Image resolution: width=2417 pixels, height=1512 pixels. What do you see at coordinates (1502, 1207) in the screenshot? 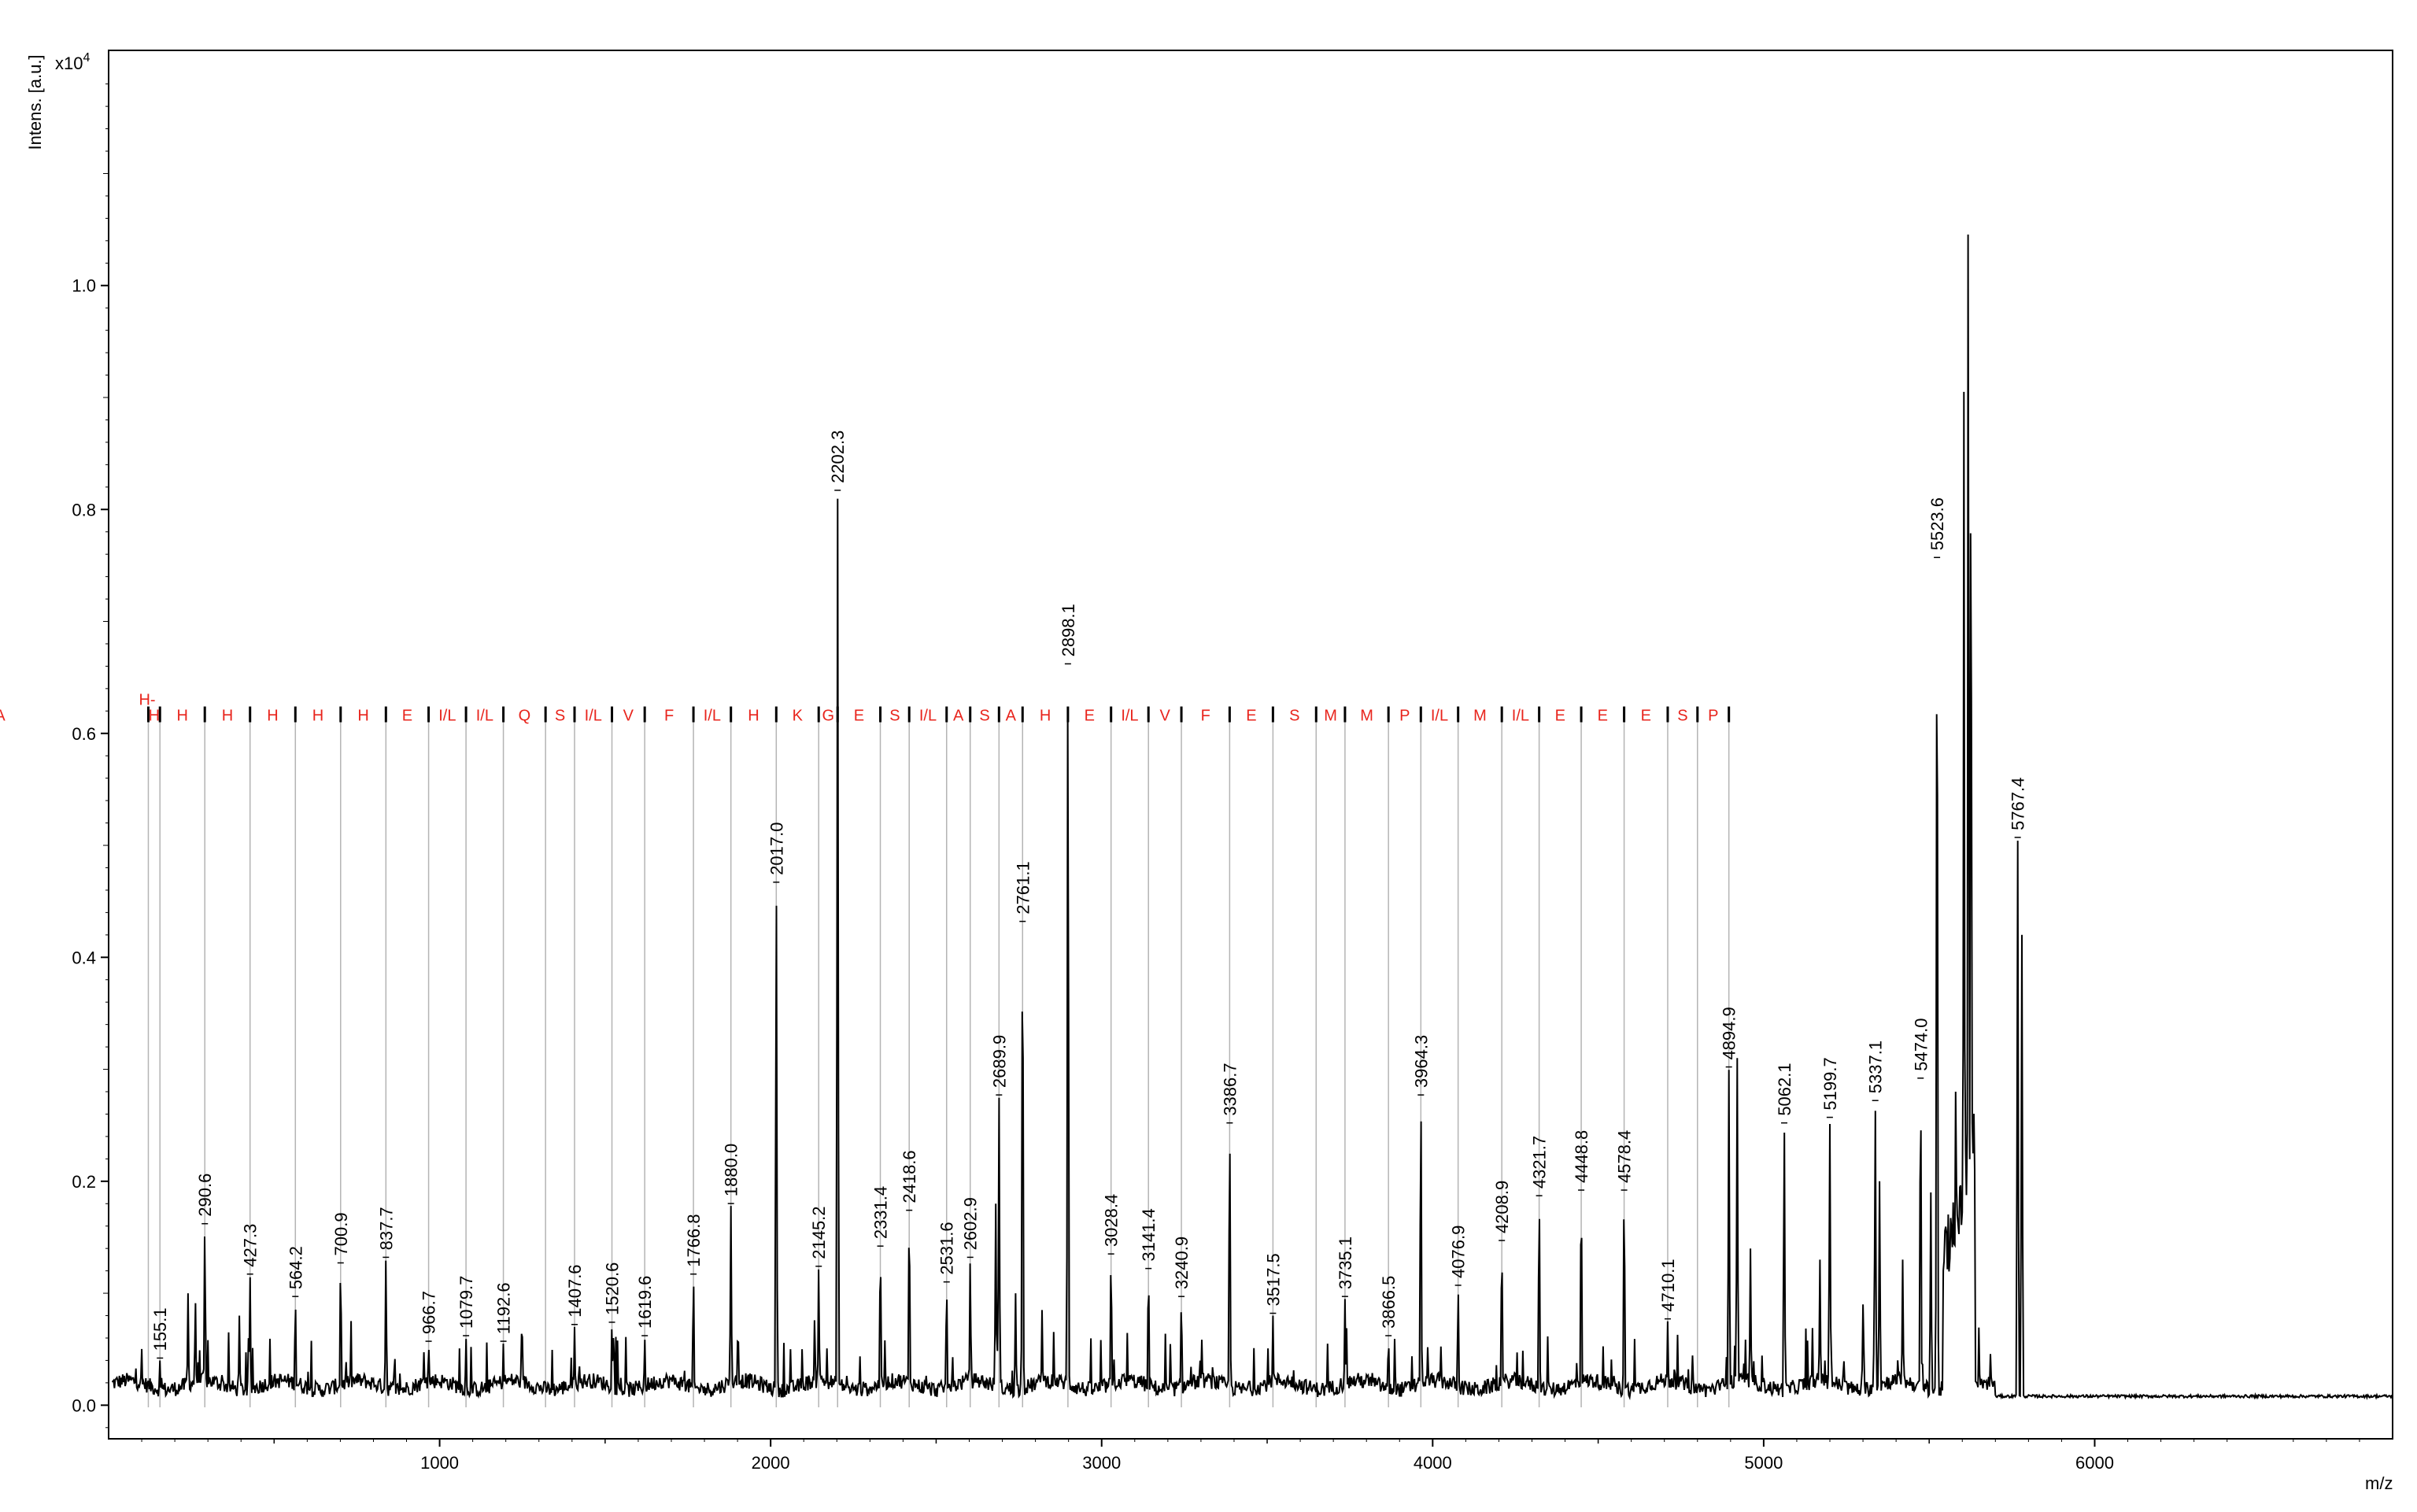
I see `peak-label: 4208.9` at bounding box center [1502, 1207].